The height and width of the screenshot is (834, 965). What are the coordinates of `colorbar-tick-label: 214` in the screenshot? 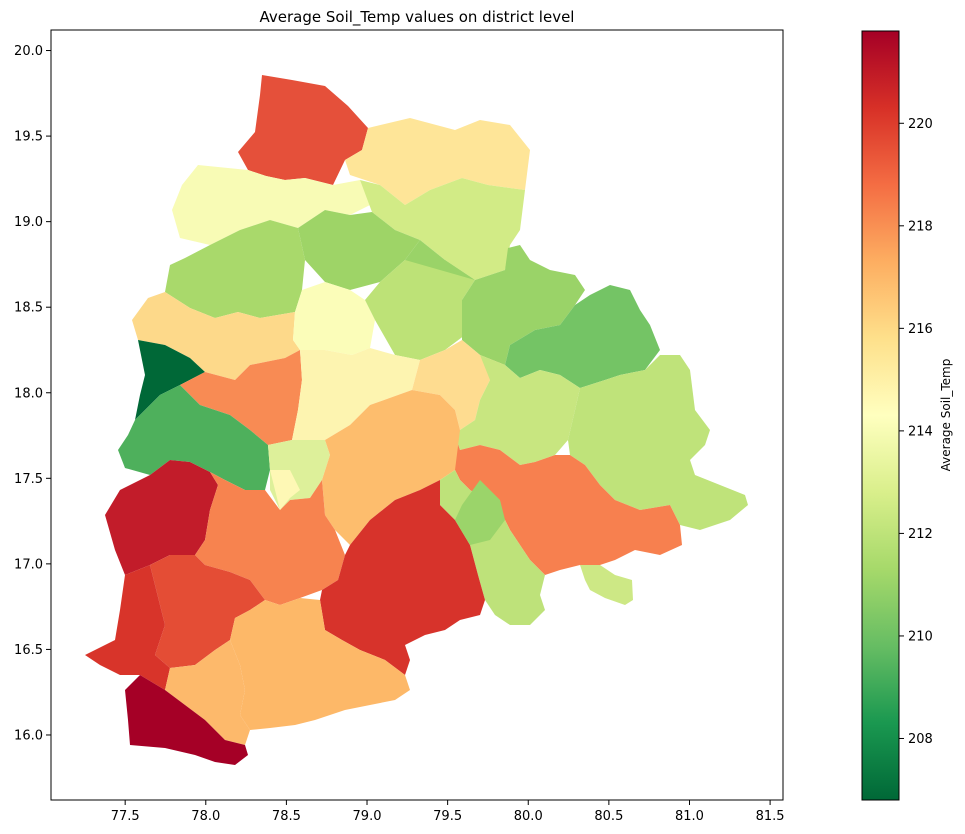 It's located at (920, 431).